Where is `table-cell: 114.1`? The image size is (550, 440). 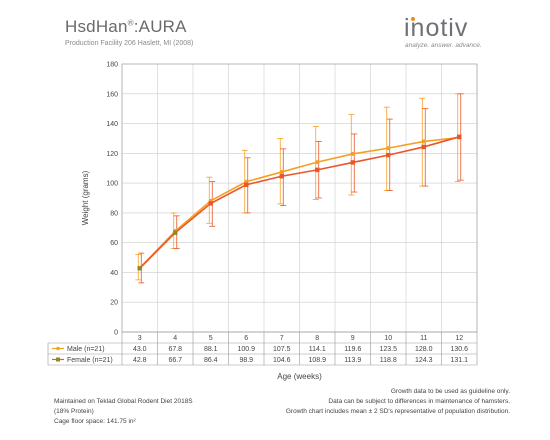 table-cell: 114.1 is located at coordinates (317, 349).